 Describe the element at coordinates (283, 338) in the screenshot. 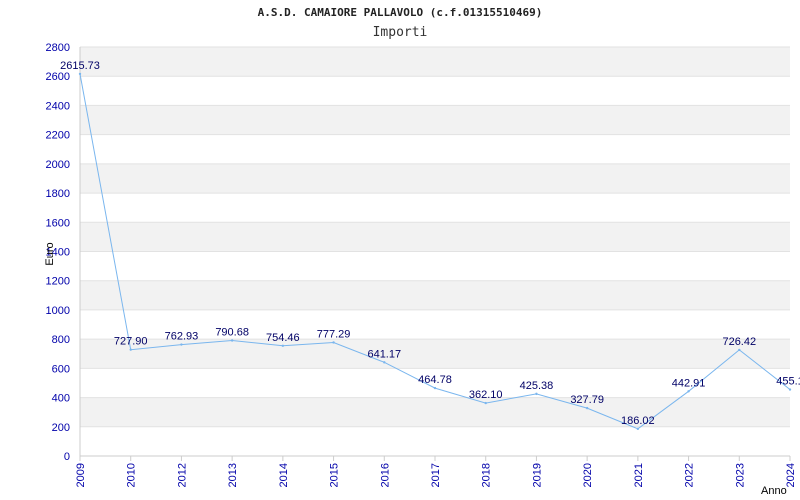

I see `data-label: 754.46` at that location.